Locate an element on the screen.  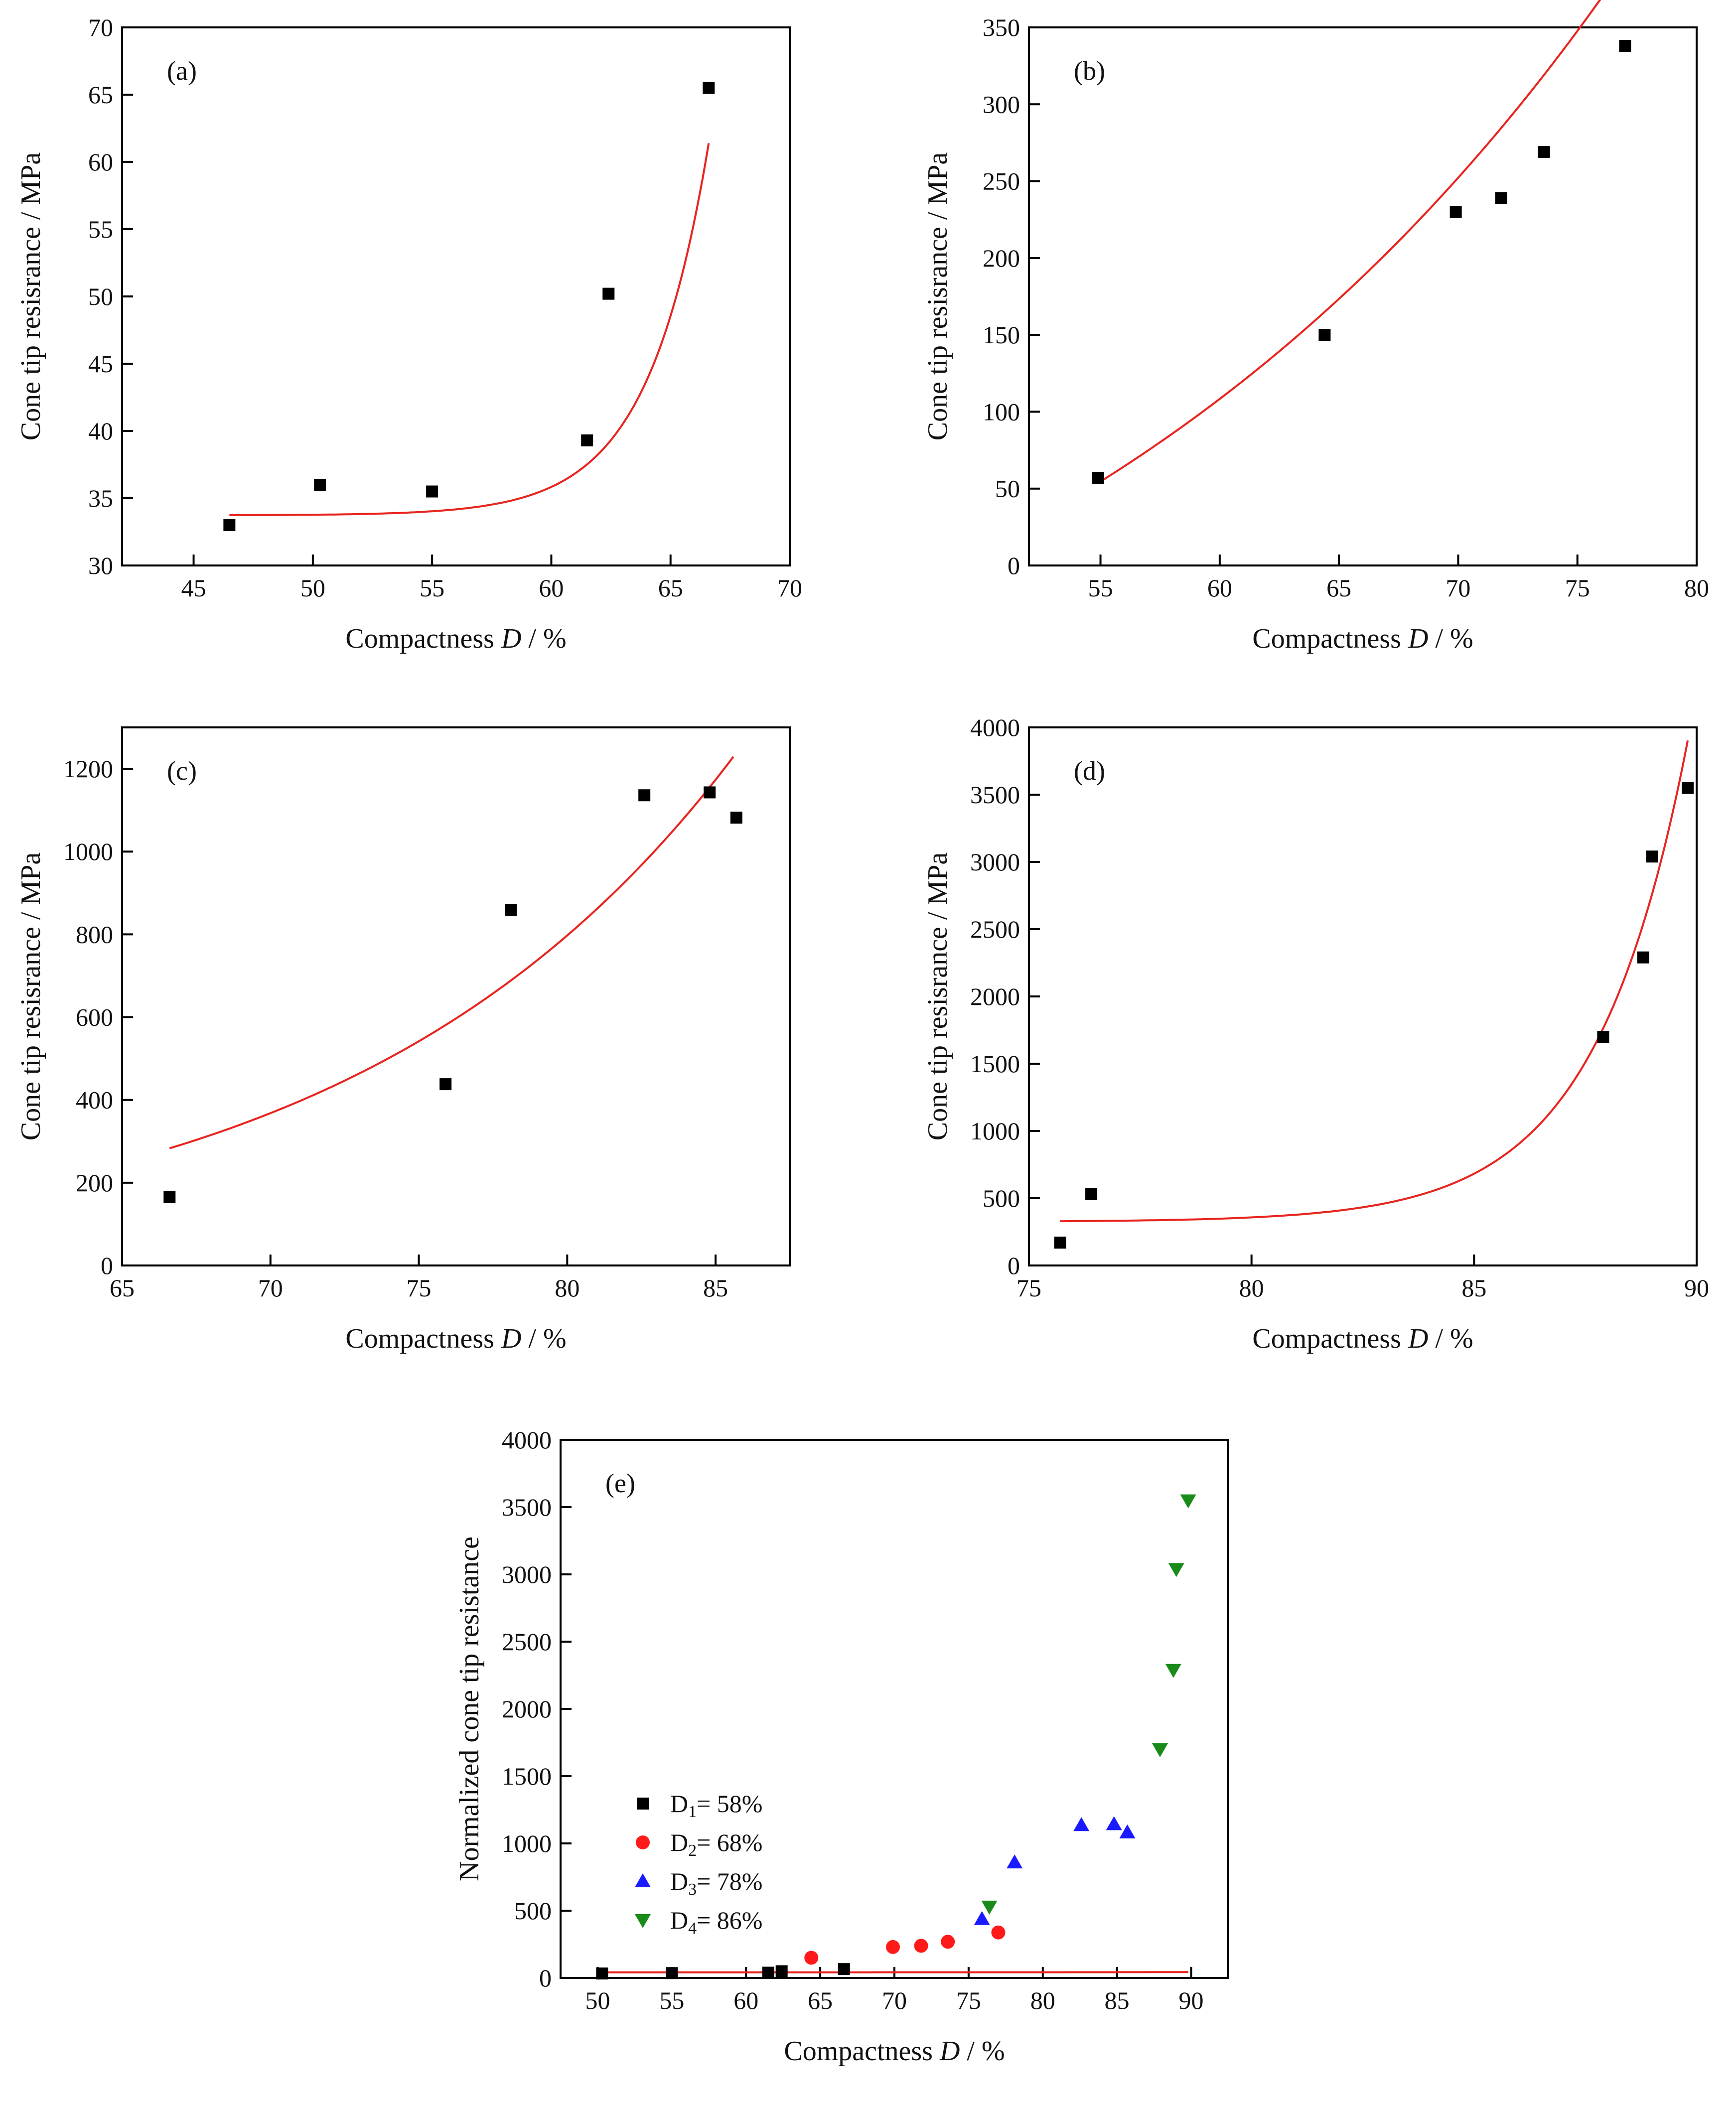
y-tick-label: 400 is located at coordinates (94, 1100).